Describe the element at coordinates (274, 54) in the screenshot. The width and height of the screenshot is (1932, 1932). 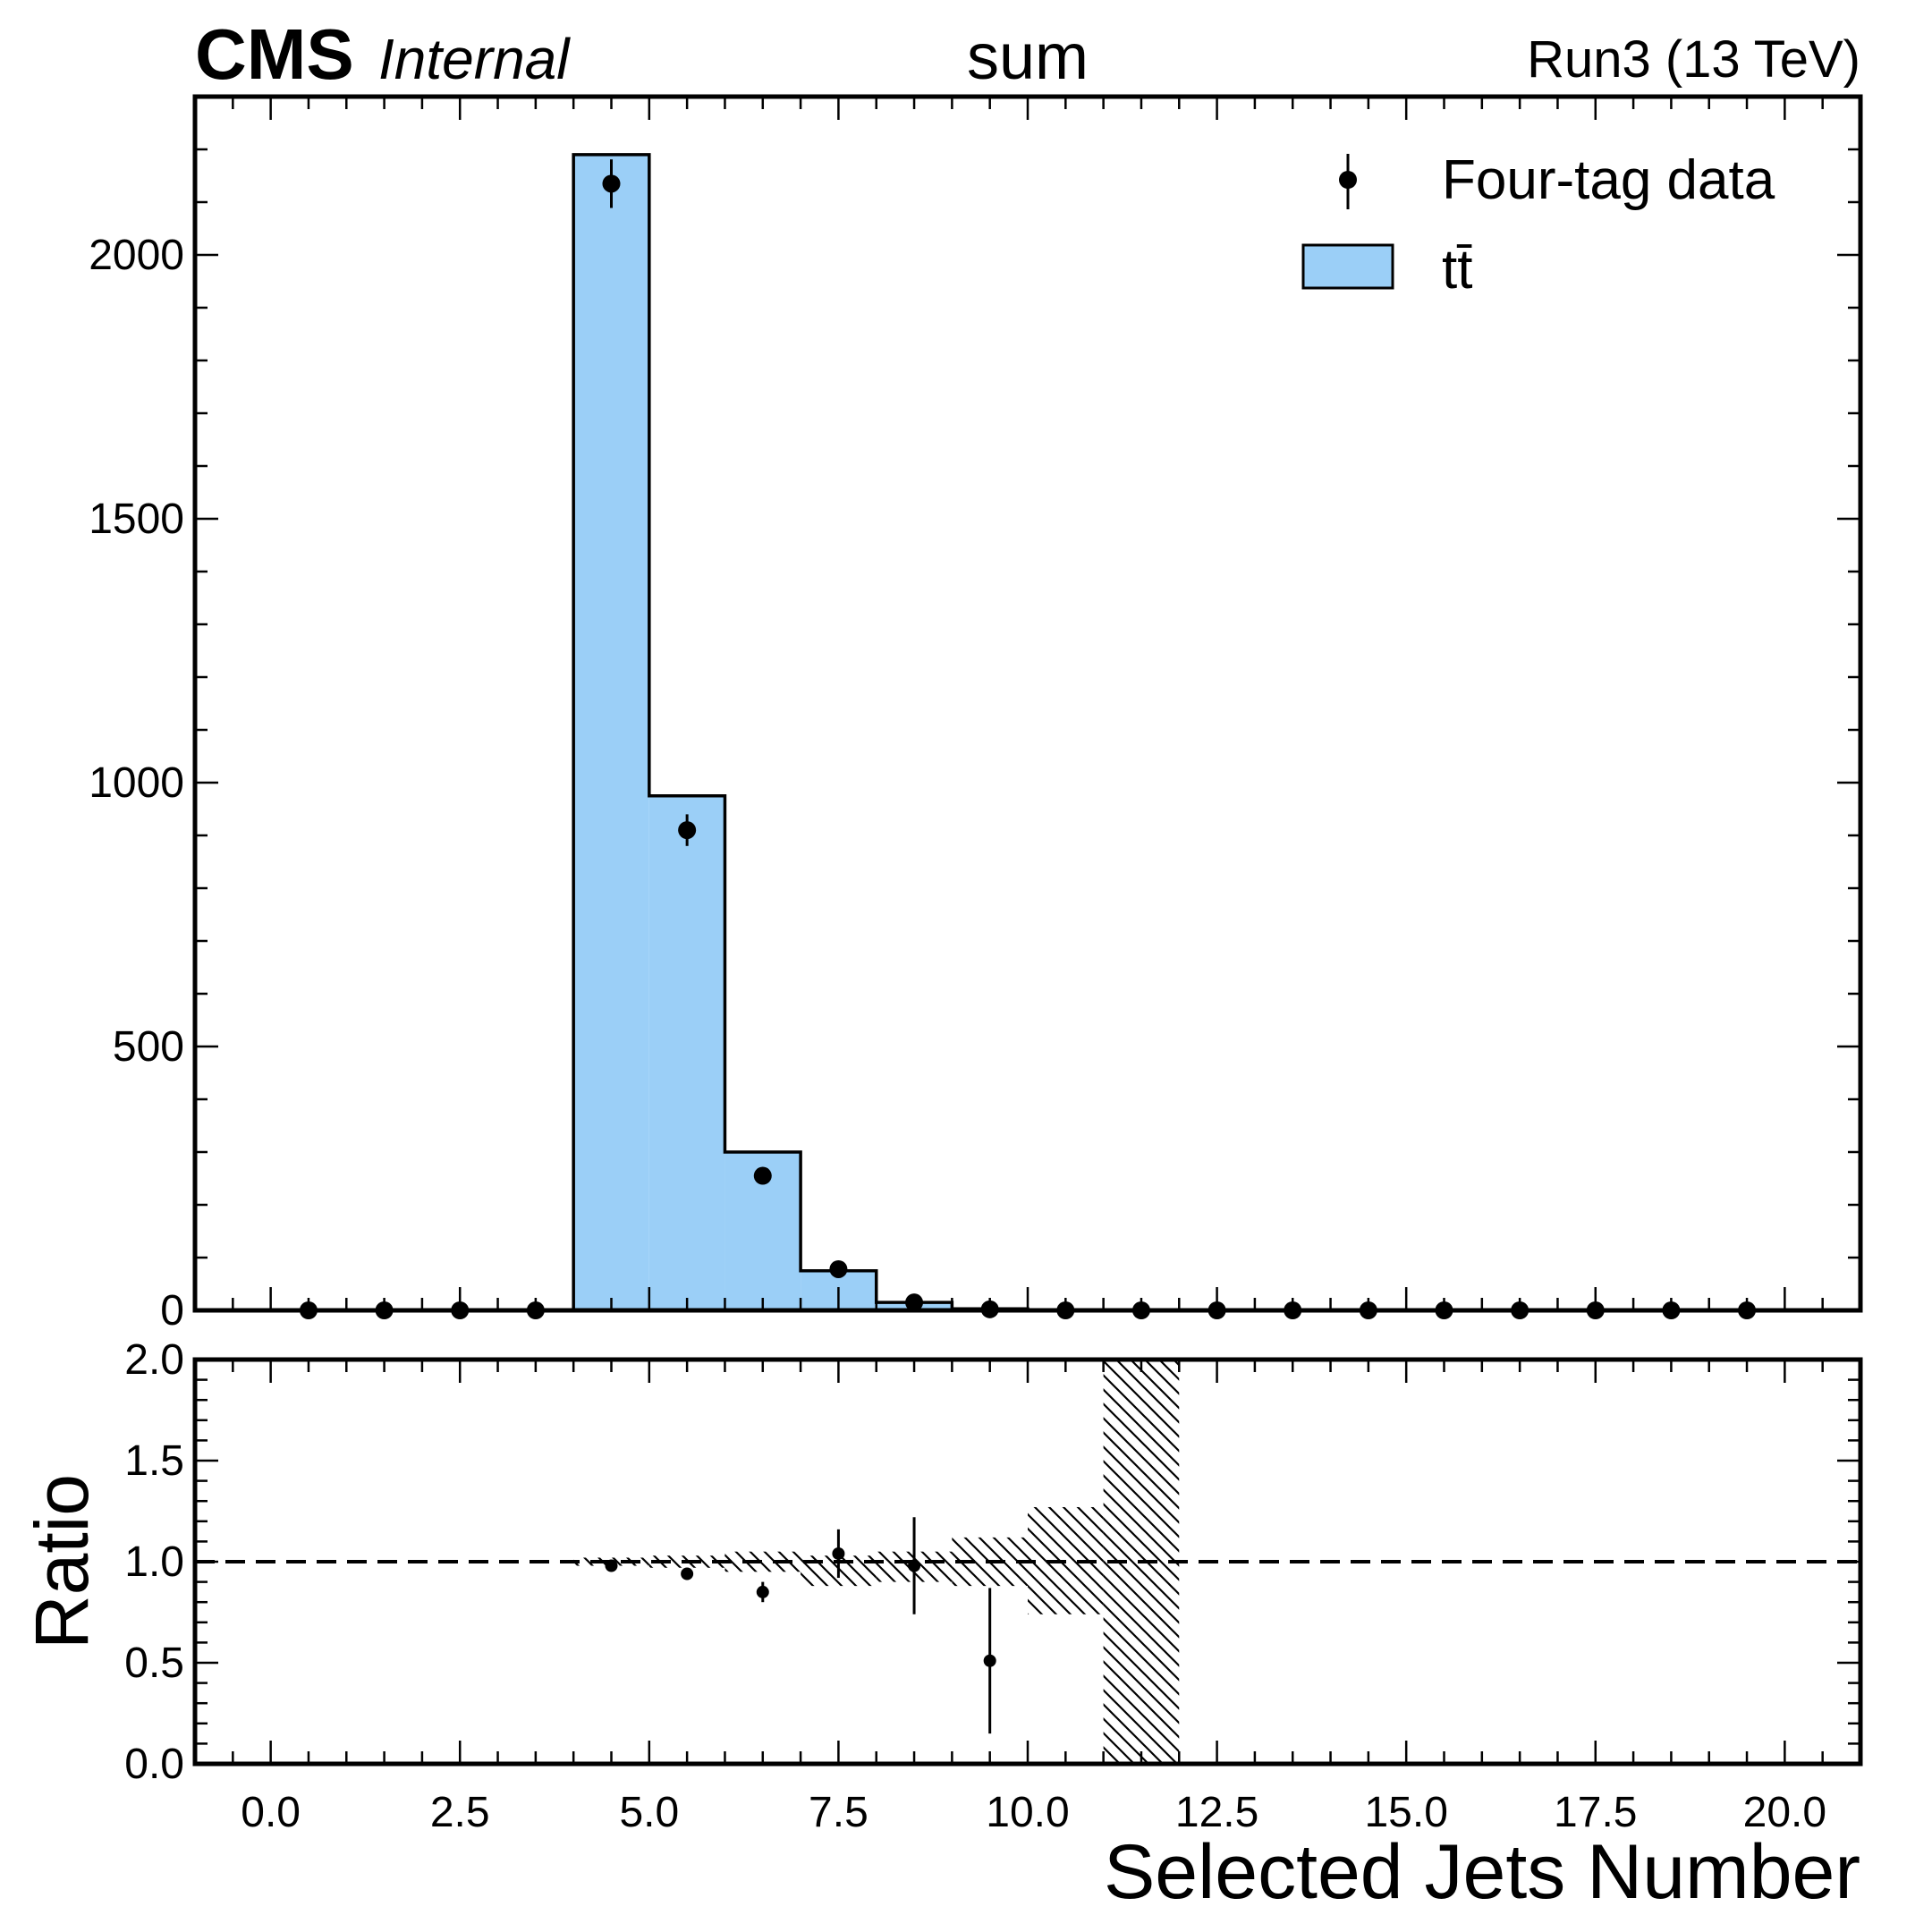
I see `cms-label: CMS` at that location.